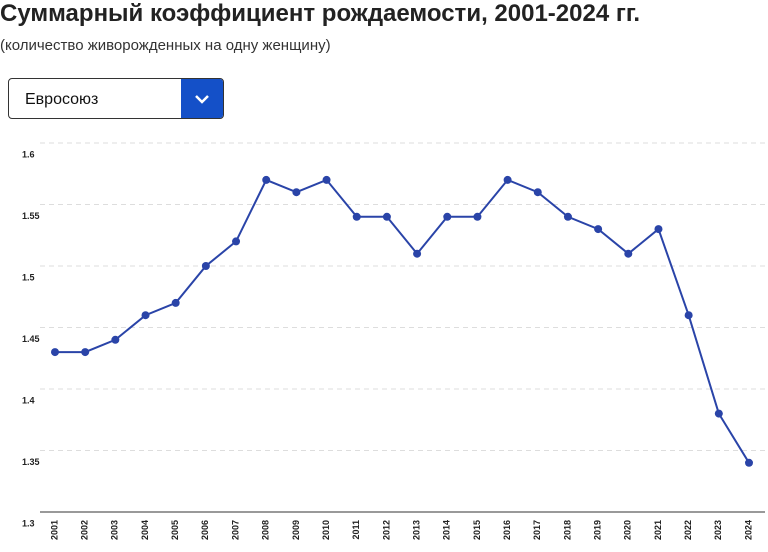 The width and height of the screenshot is (768, 552). Describe the element at coordinates (386, 530) in the screenshot. I see `x-tick-label: 2012` at that location.